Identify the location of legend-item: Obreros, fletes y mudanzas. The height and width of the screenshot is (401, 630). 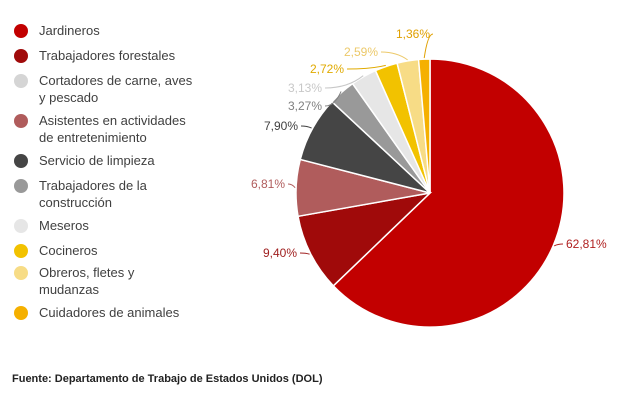
(74, 281).